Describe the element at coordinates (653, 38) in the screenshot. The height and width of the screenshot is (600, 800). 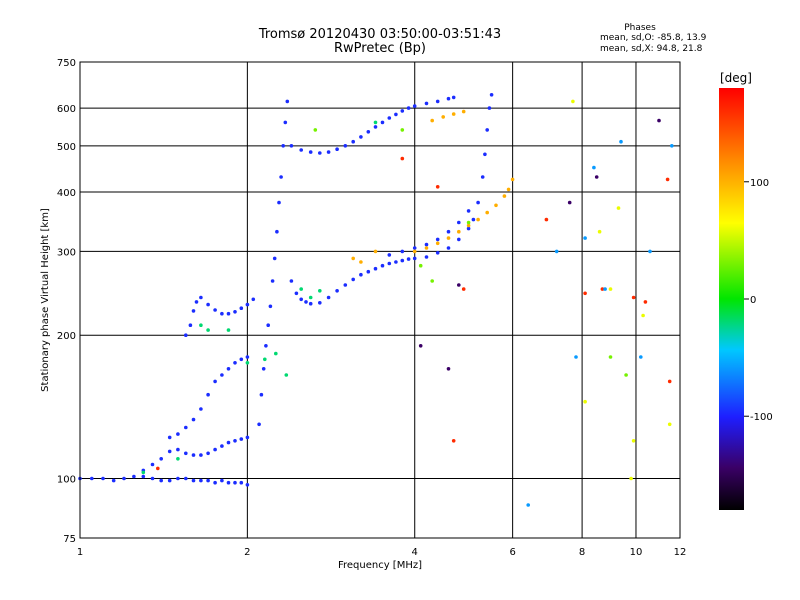
I see `phase-stats-o: mean, sd,O: -85.8, 13.9` at that location.